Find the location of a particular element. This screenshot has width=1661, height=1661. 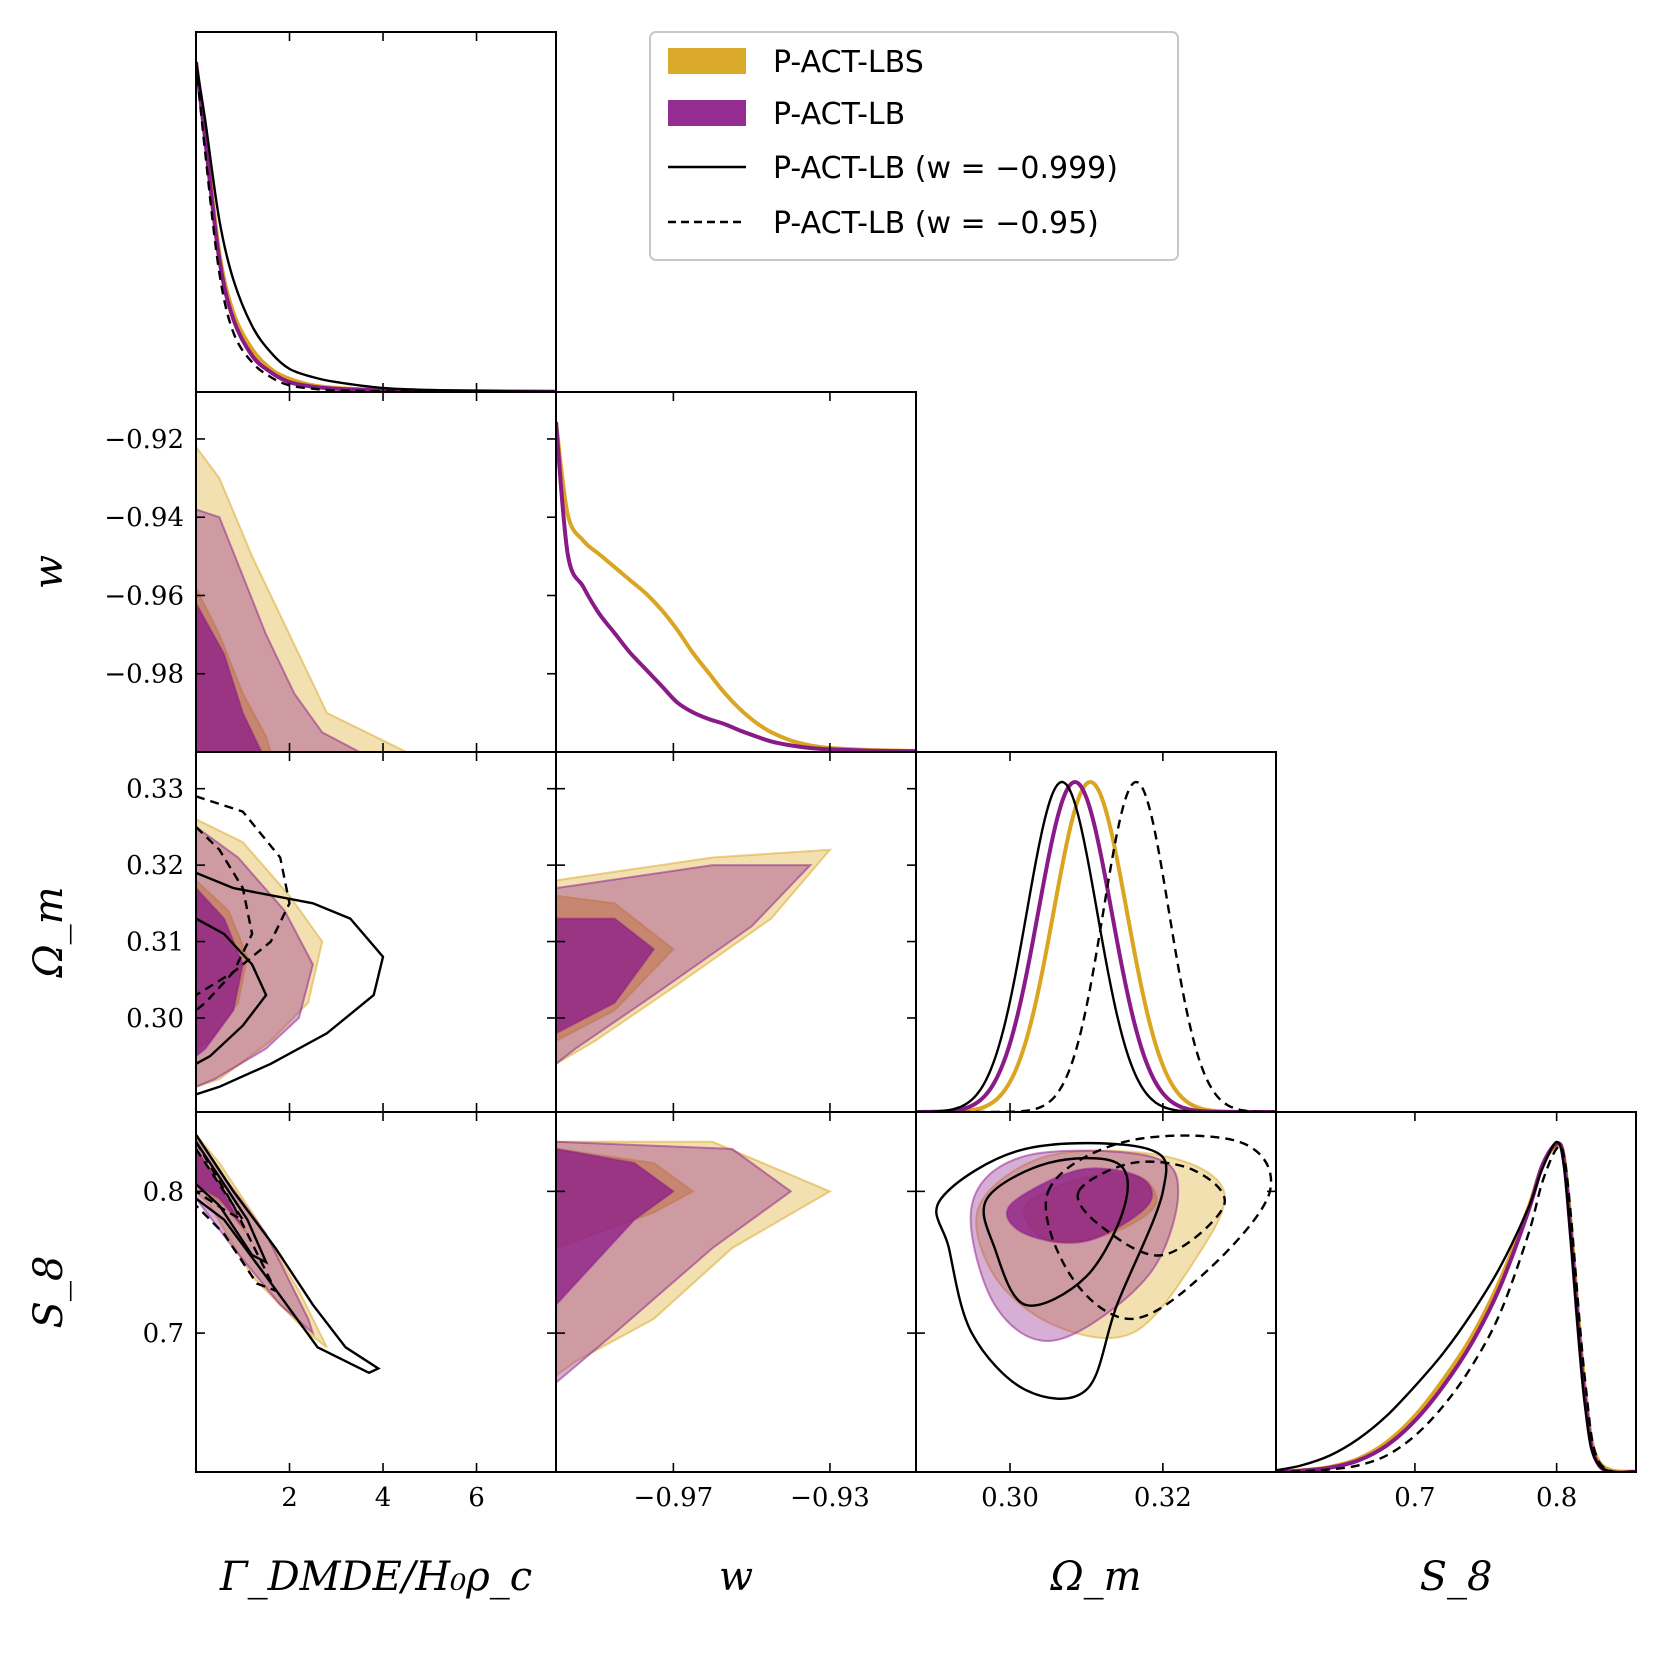

x-tick-label-gamma: 6 is located at coordinates (476, 1498).